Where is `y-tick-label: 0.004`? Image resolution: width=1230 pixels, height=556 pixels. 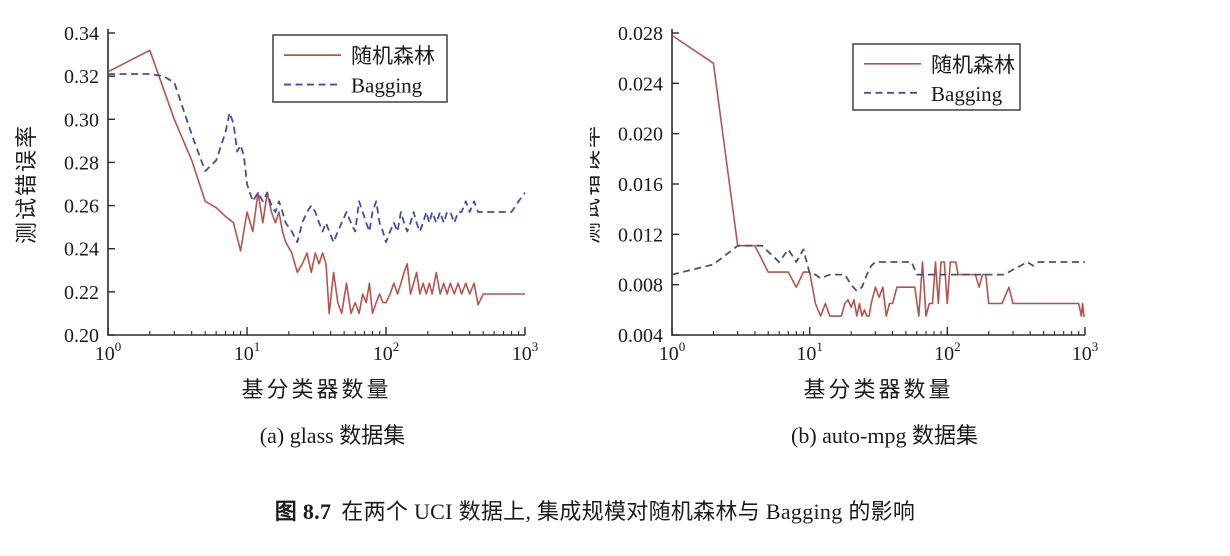 y-tick-label: 0.004 is located at coordinates (640, 336).